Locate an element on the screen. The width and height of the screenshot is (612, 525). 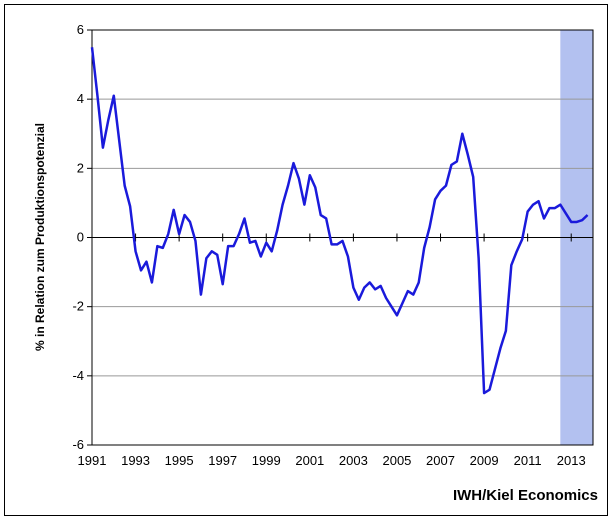
y-tick-label: -4 is located at coordinates (78, 375).